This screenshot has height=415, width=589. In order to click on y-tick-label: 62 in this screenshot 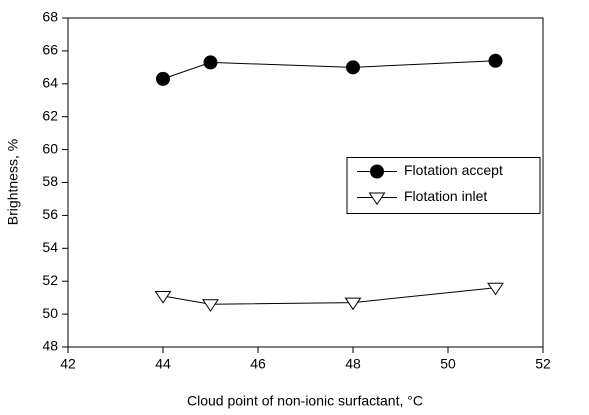, I will do `click(50, 115)`.